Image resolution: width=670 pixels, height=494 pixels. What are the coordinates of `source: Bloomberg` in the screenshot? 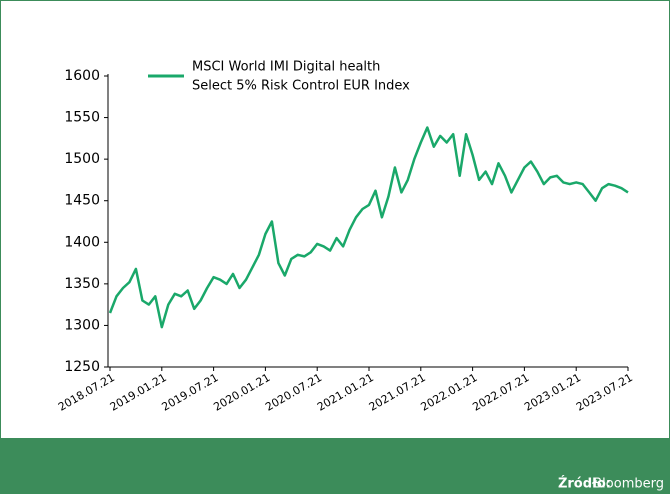 It's located at (628, 484).